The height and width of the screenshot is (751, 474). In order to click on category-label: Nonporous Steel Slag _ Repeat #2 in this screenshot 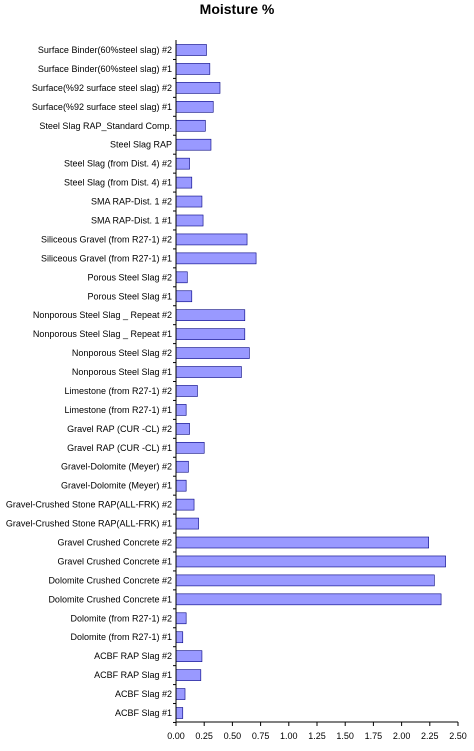, I will do `click(102, 315)`.